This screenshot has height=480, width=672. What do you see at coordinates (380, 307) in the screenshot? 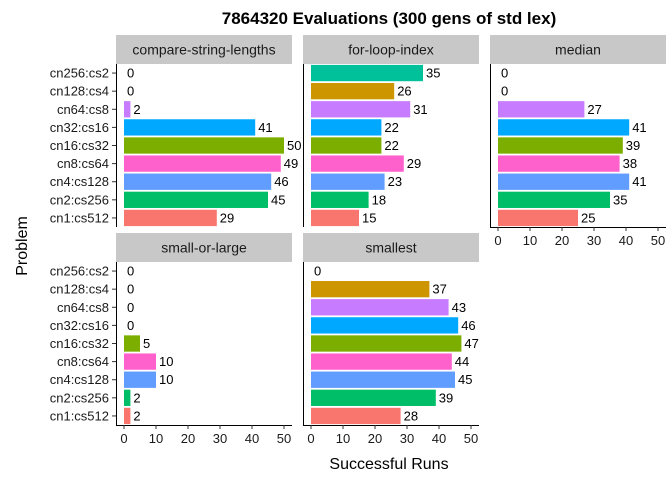
I see `bar-smallest-cn64-cs8` at bounding box center [380, 307].